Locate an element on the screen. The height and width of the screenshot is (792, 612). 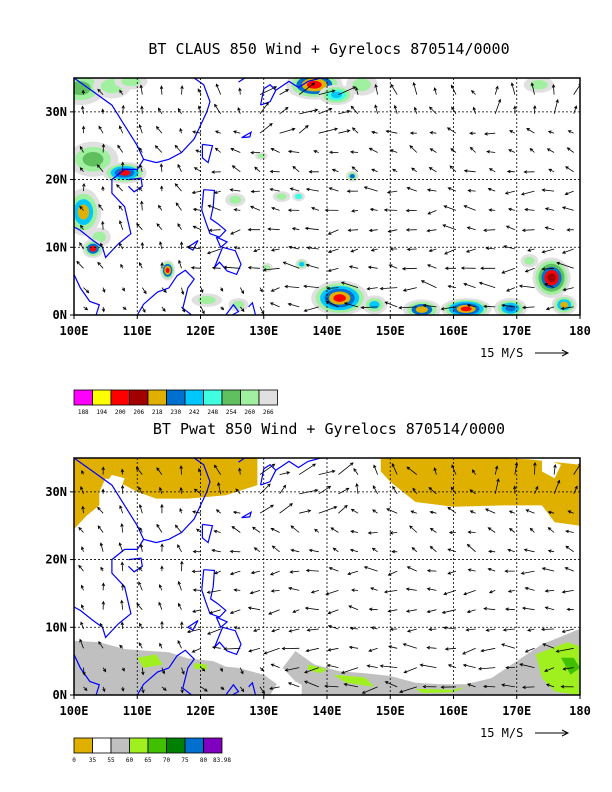
colorbar-label: 218 is located at coordinates (157, 412).